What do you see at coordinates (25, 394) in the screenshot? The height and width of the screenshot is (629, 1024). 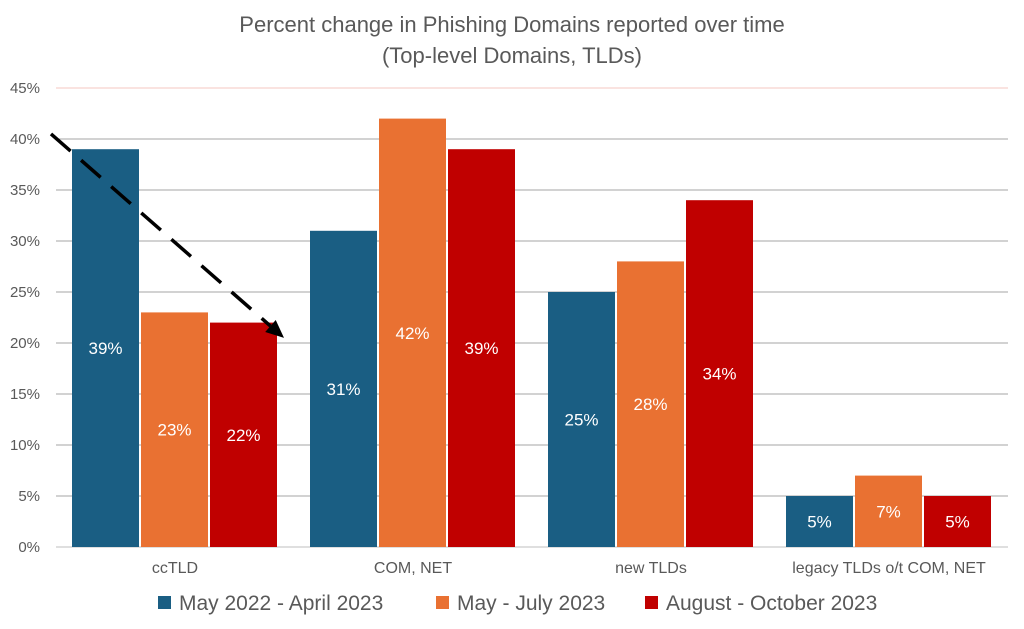 I see `y-tick-label: 15%` at bounding box center [25, 394].